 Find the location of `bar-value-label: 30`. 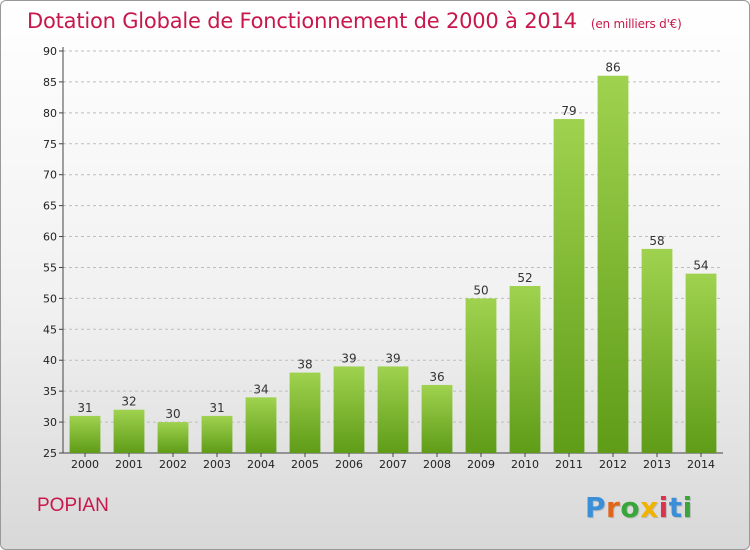

bar-value-label: 30 is located at coordinates (172, 414).